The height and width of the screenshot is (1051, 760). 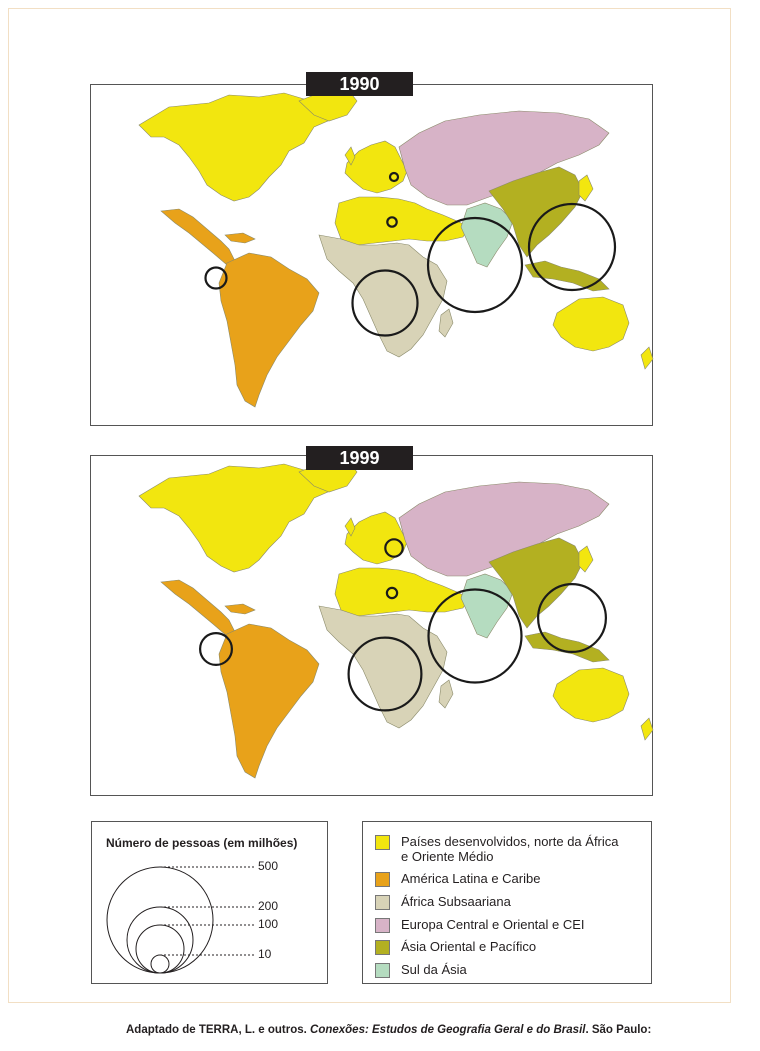 What do you see at coordinates (382, 842) in the screenshot?
I see `swatch-developed` at bounding box center [382, 842].